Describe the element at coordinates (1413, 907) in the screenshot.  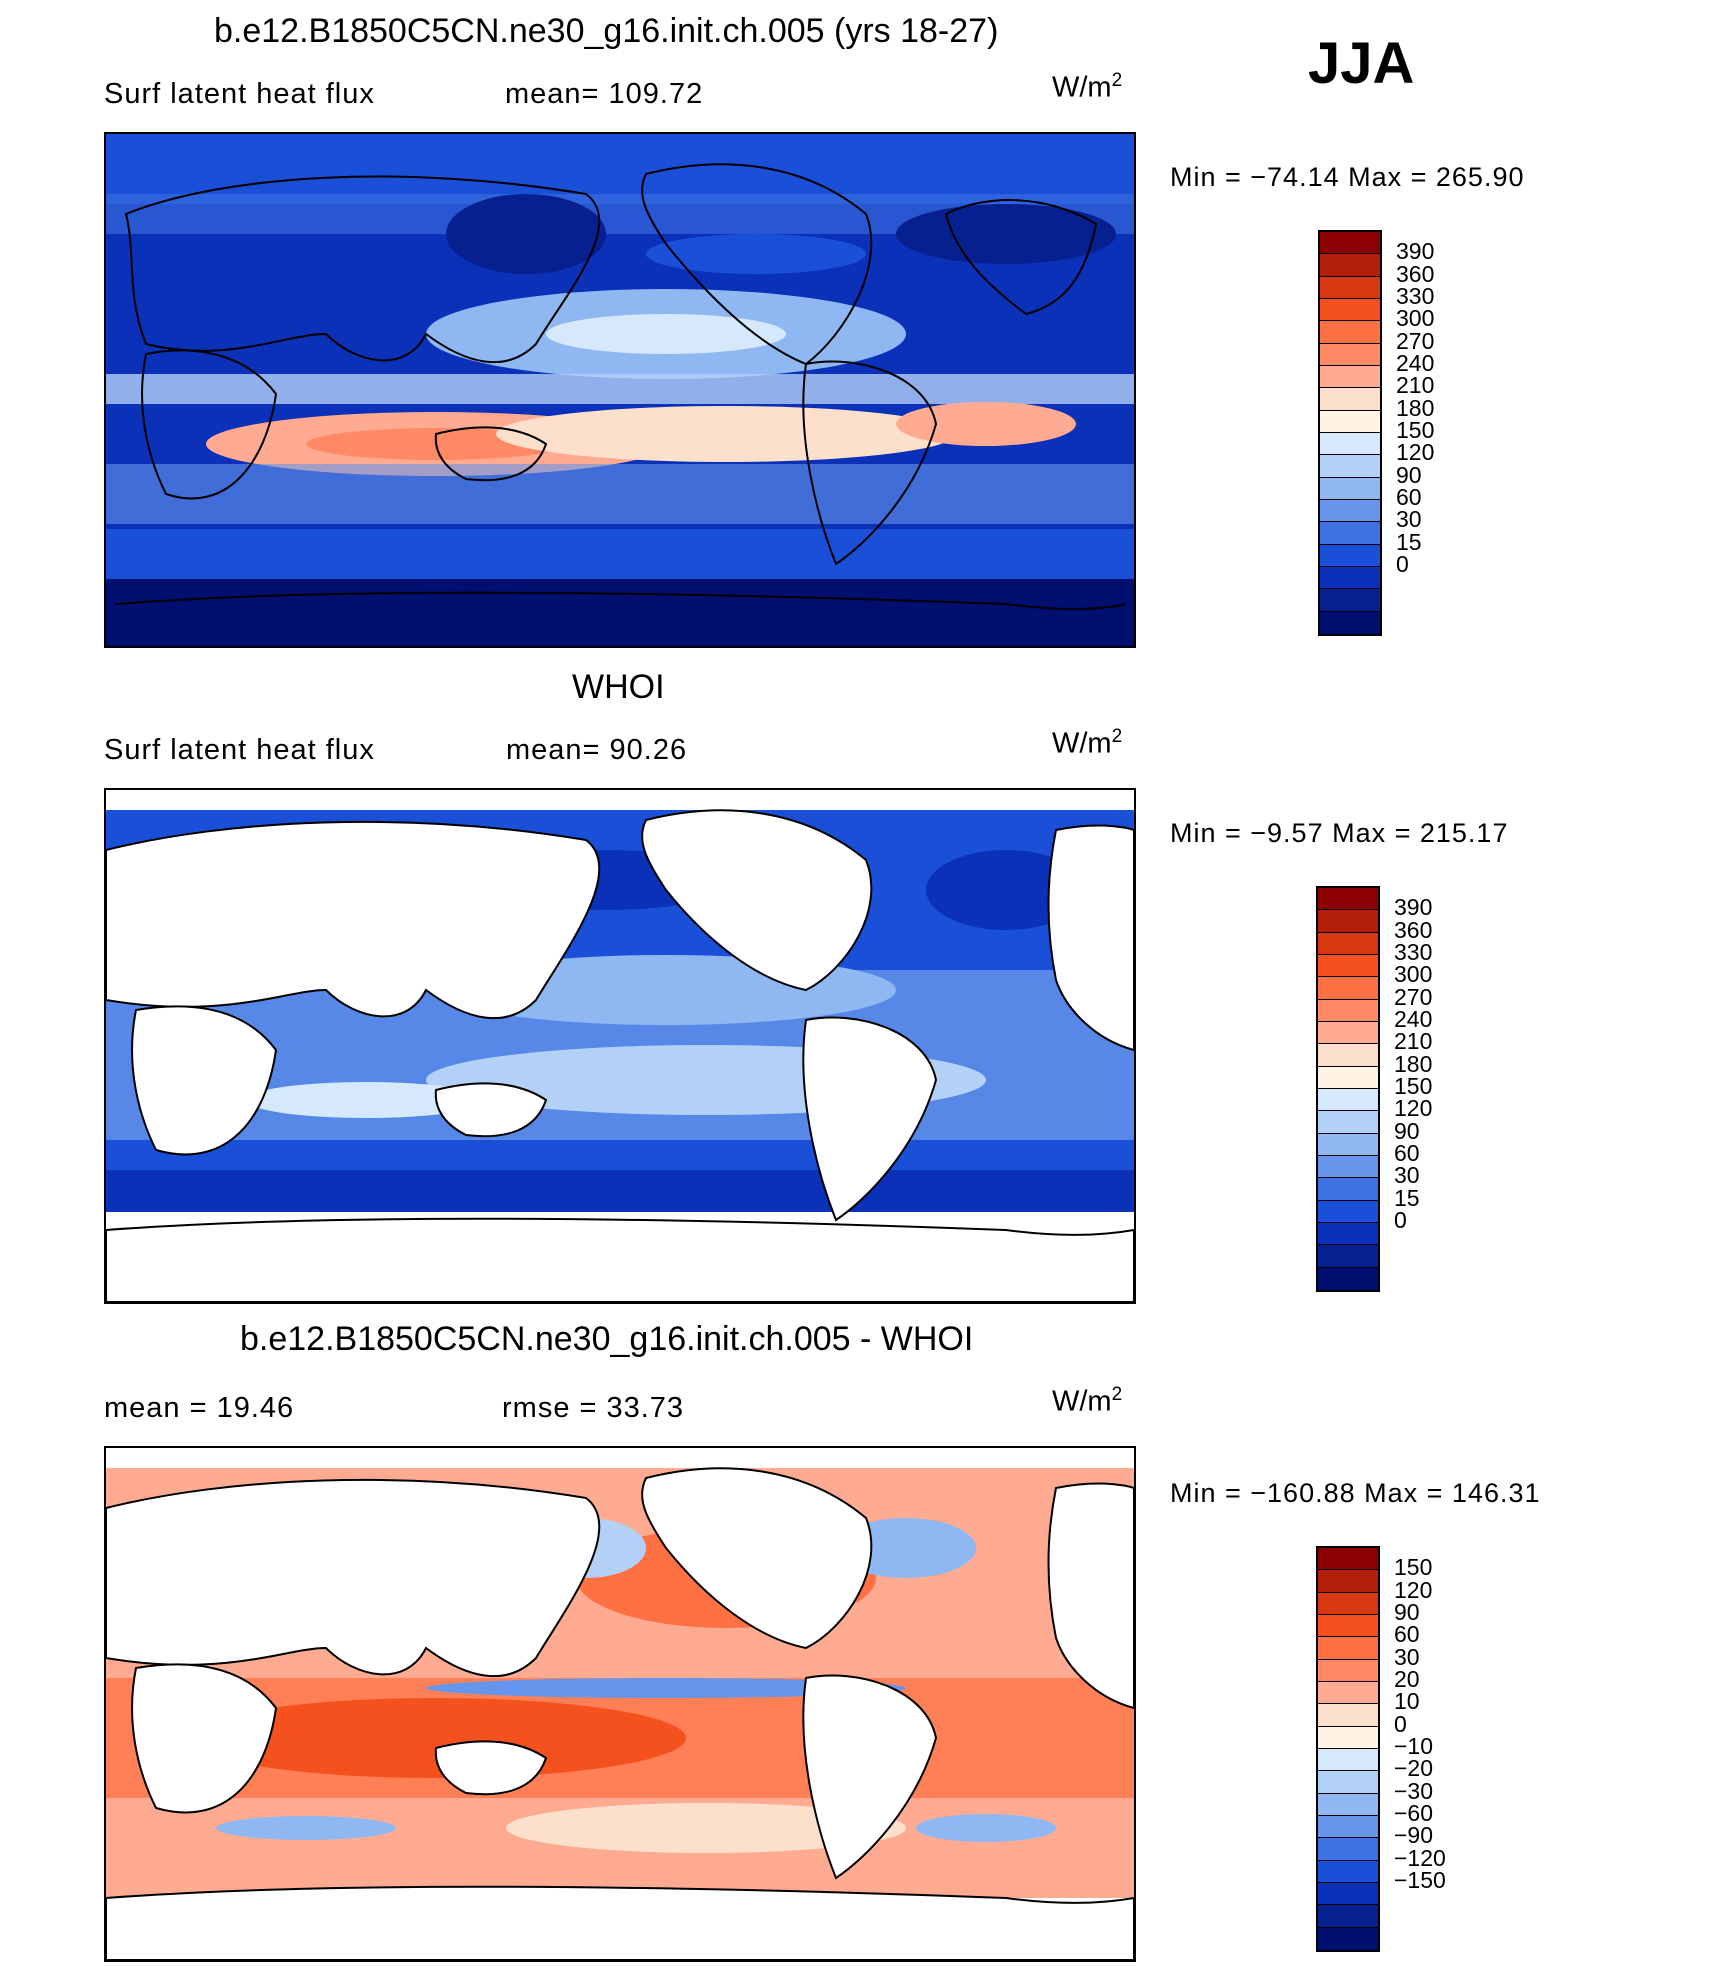
I see `colorbar-tick-label: 390` at that location.